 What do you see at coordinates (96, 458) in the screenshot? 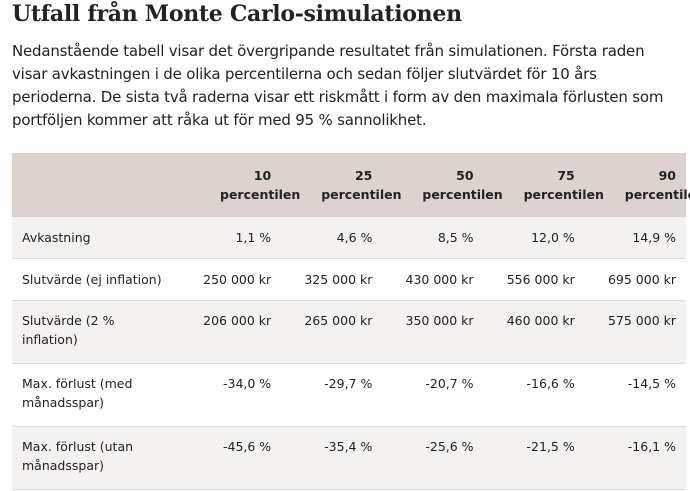
I see `row-label: Max. förlust (utan månadsspar)` at bounding box center [96, 458].